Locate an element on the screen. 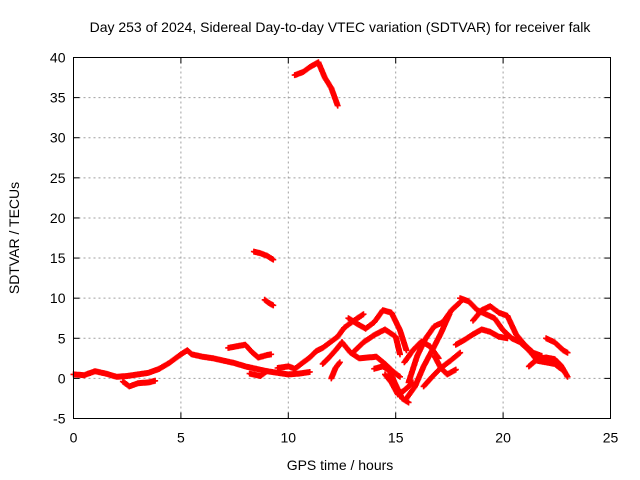 Image resolution: width=640 pixels, height=480 pixels. y-tick-label: 5 is located at coordinates (62, 338).